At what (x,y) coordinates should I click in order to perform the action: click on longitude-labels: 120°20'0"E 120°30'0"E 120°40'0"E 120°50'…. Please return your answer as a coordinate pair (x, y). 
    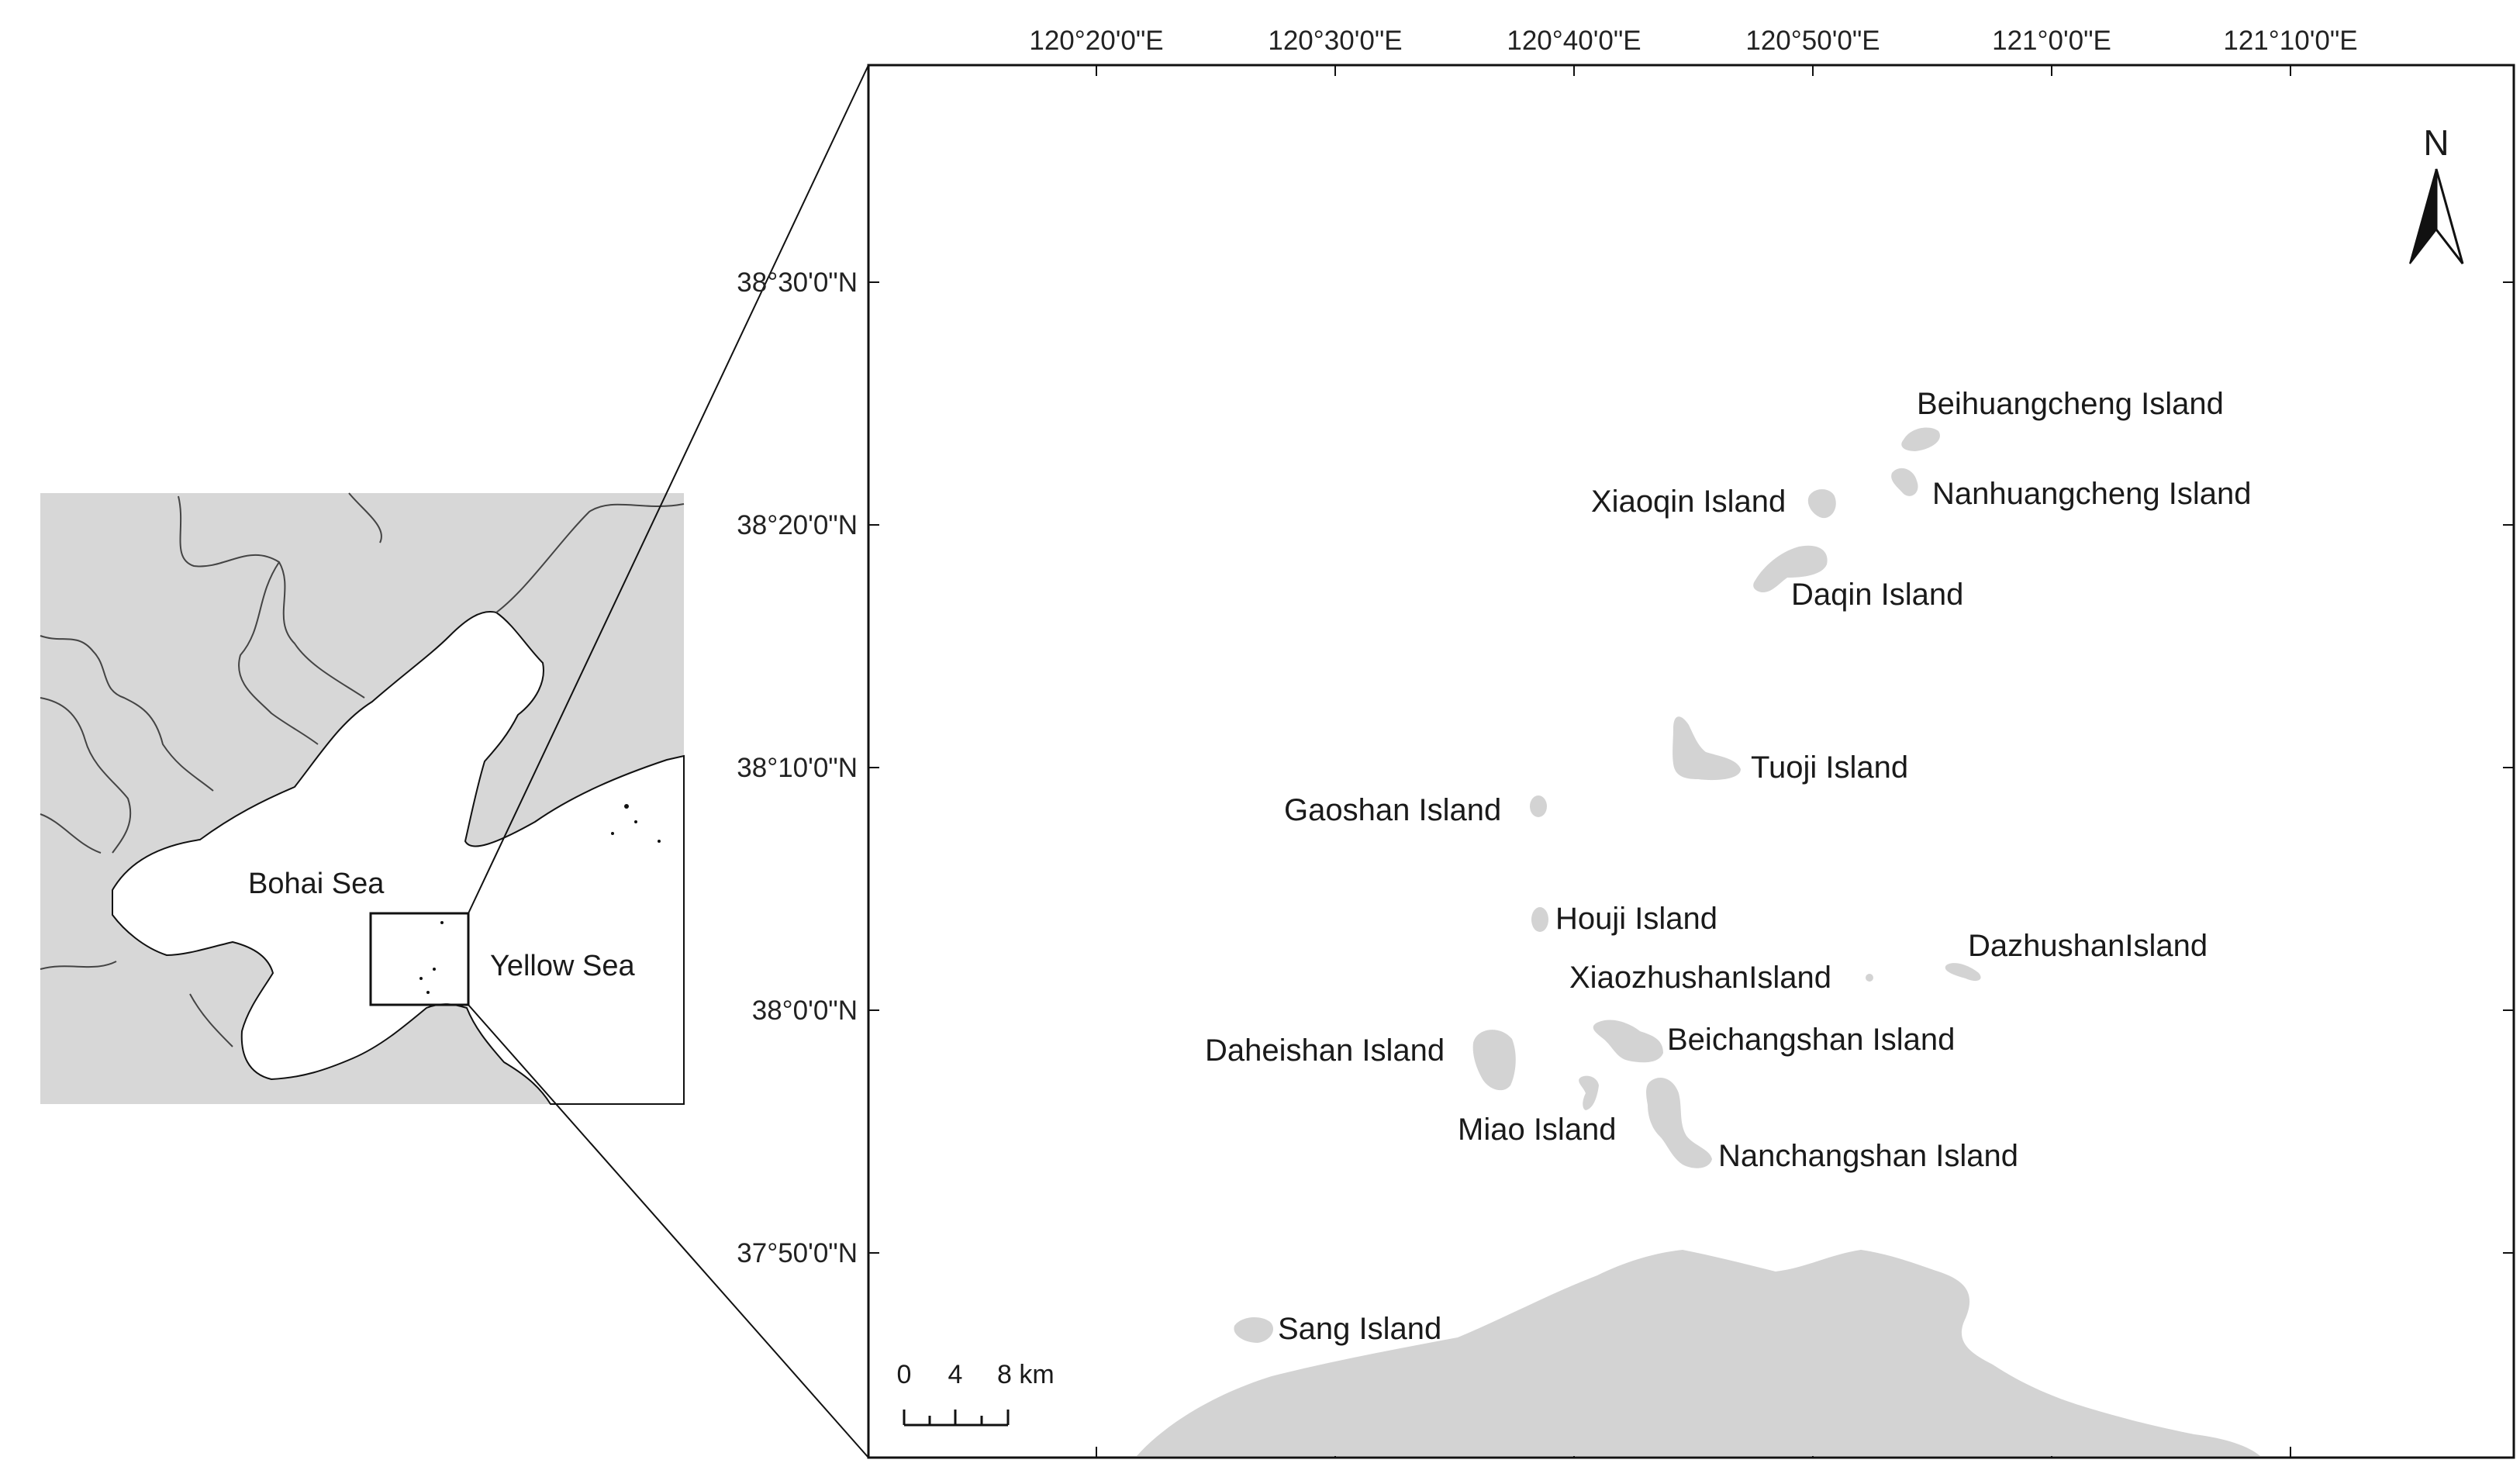
    Looking at the image, I should click on (1693, 41).